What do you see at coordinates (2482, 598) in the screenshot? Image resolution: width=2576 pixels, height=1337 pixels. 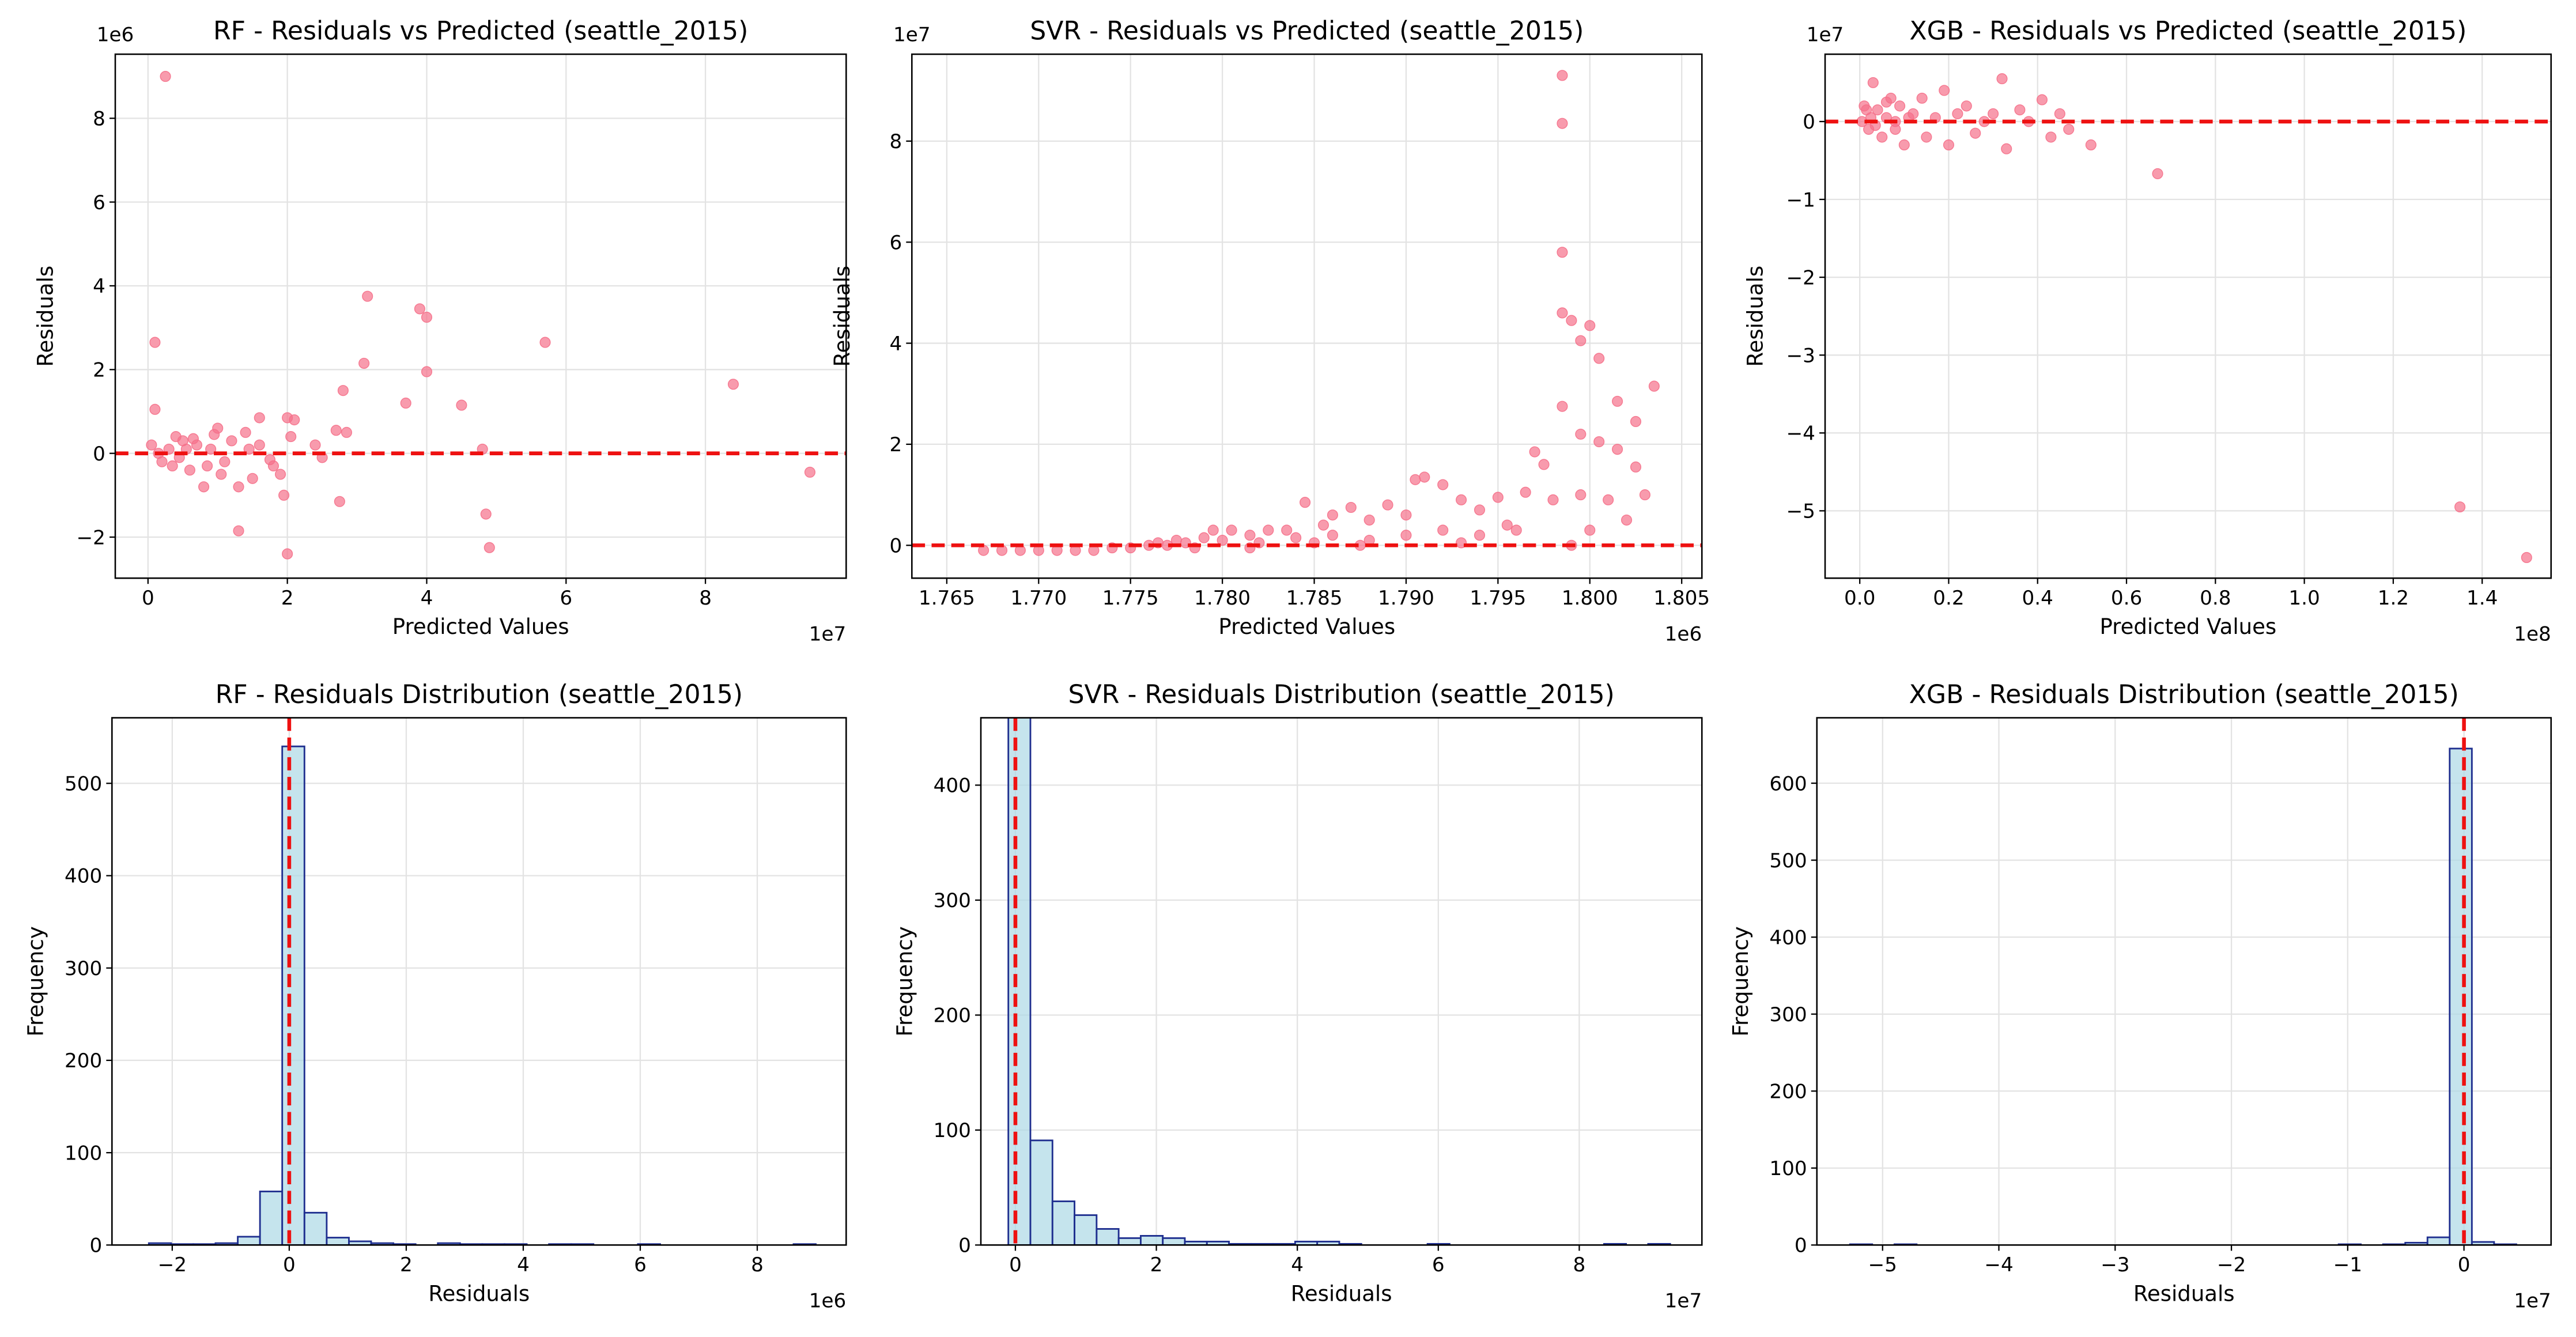 I see `x-tick-label: 1.4` at bounding box center [2482, 598].